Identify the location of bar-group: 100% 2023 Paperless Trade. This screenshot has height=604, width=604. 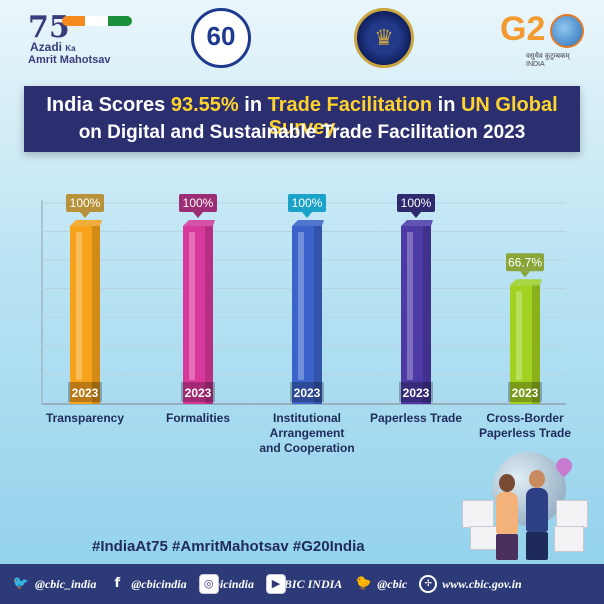
(416, 309).